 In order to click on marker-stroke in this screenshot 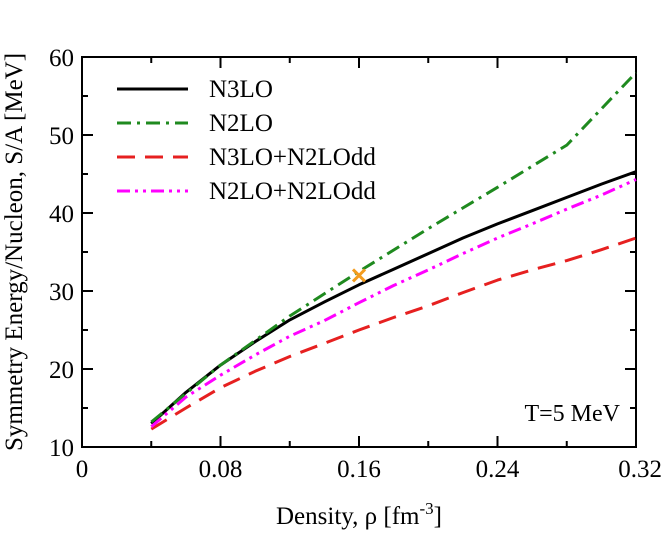, I will do `click(359, 275)`.